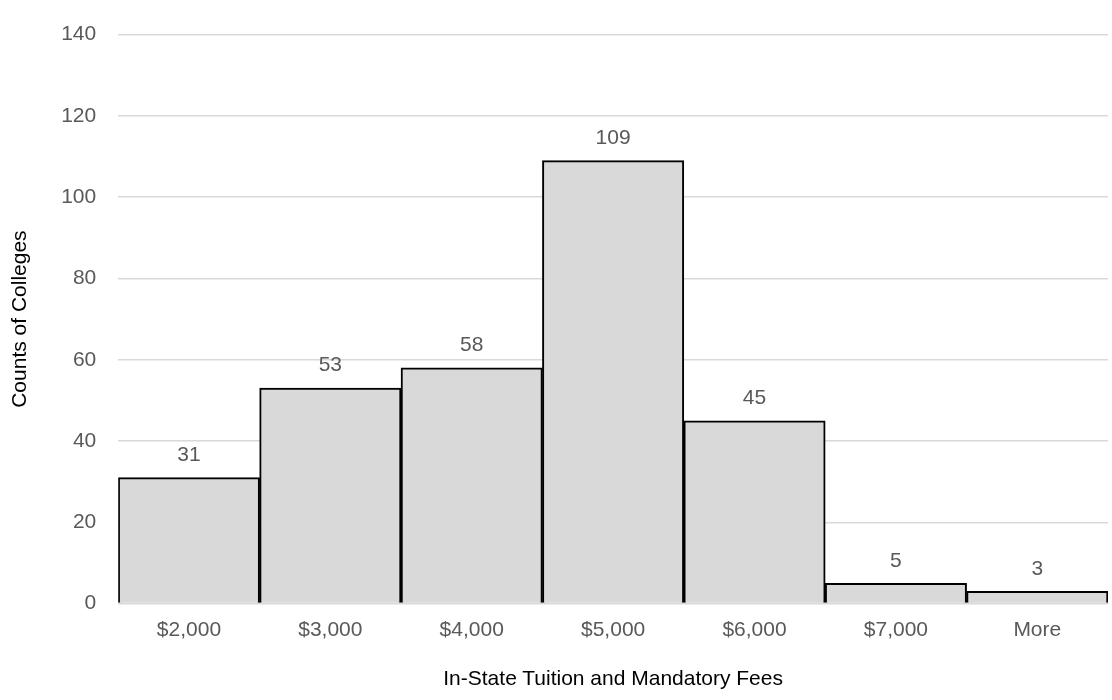 The image size is (1112, 700). I want to click on x-tick-label: $4,000, so click(471, 628).